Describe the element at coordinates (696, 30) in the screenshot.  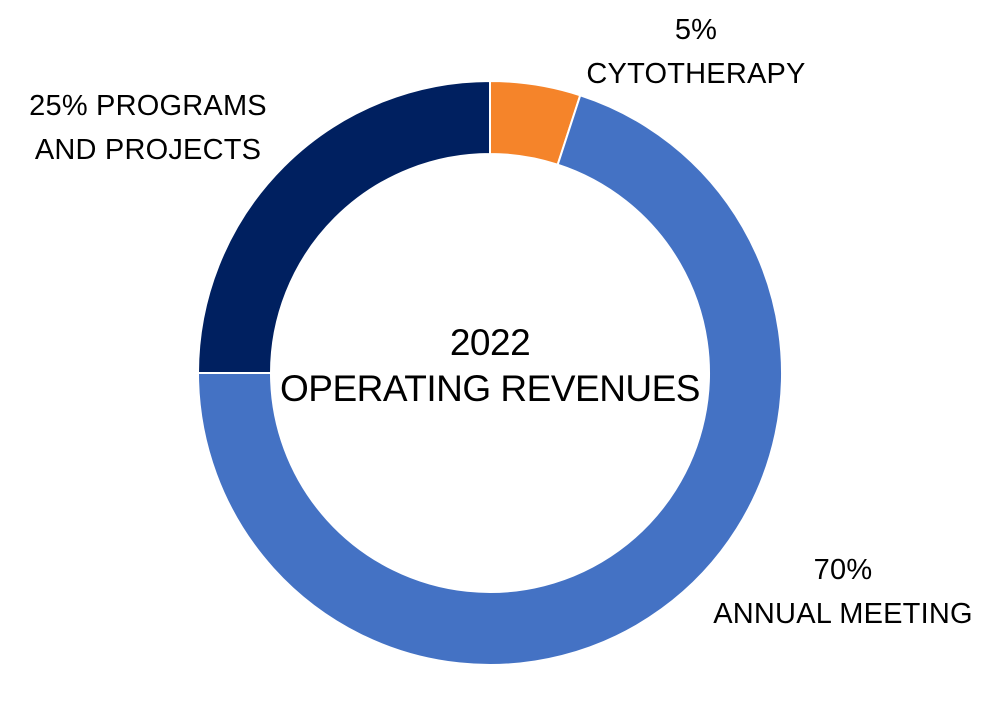
I see `slice-value-label-cytotherapy: 5%` at that location.